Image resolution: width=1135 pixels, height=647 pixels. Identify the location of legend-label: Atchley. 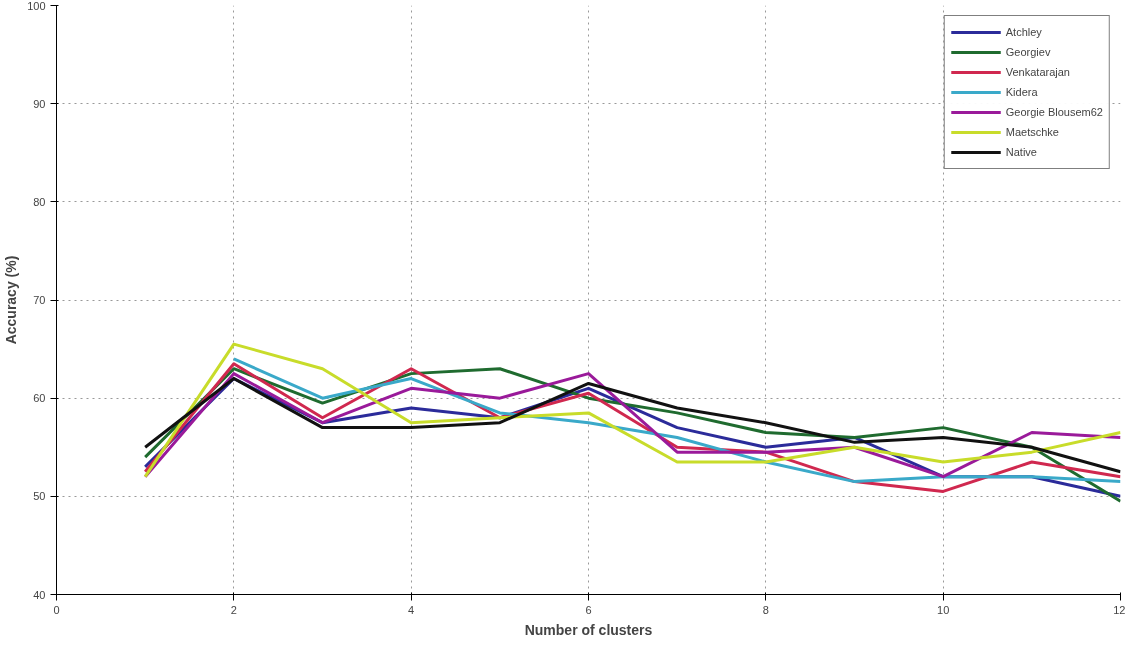
(1023, 32).